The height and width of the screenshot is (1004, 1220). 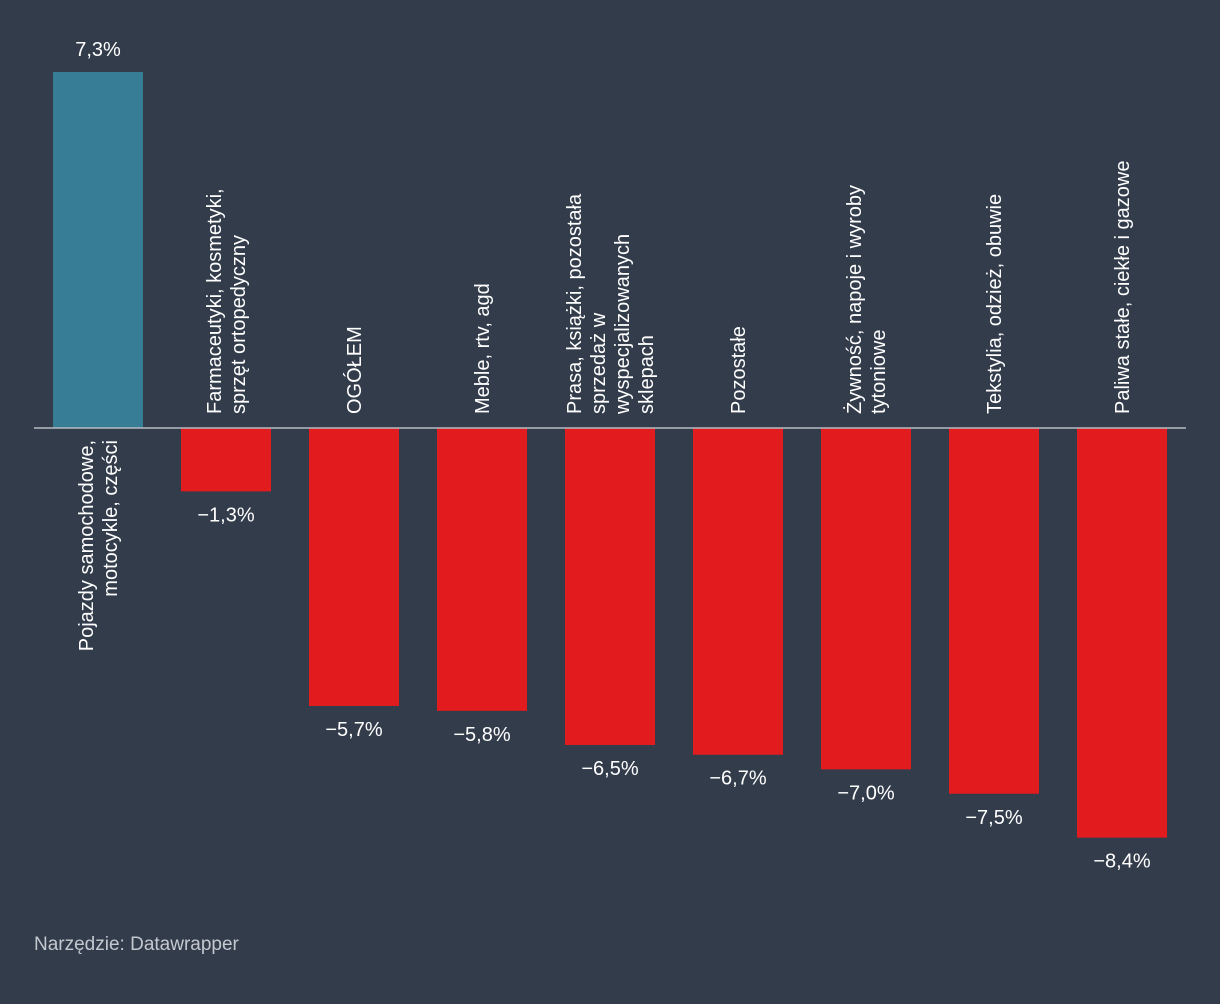 What do you see at coordinates (225, 515) in the screenshot?
I see `value-label: −1,3%` at bounding box center [225, 515].